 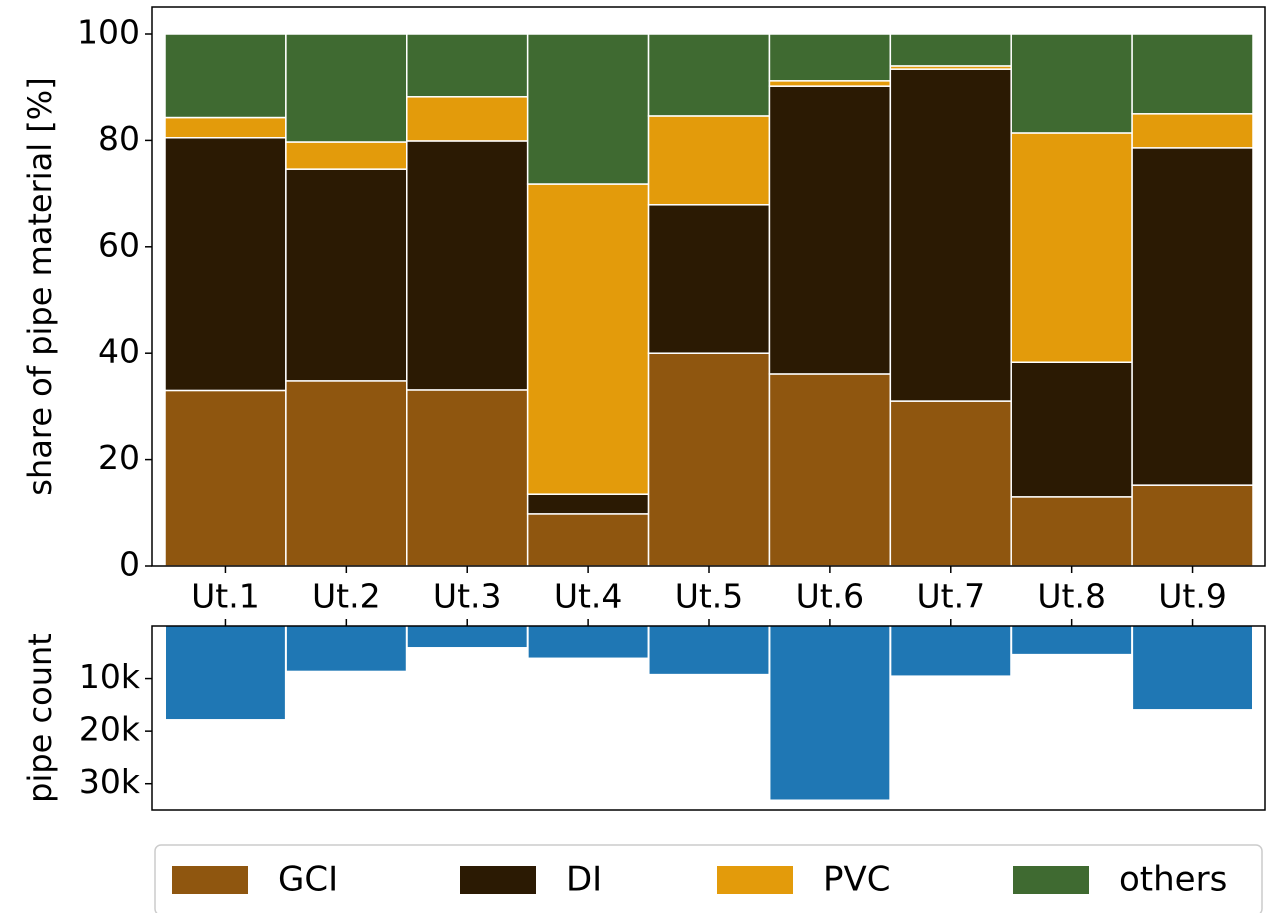 What do you see at coordinates (110, 729) in the screenshot?
I see `y-tick-label: 20k` at bounding box center [110, 729].